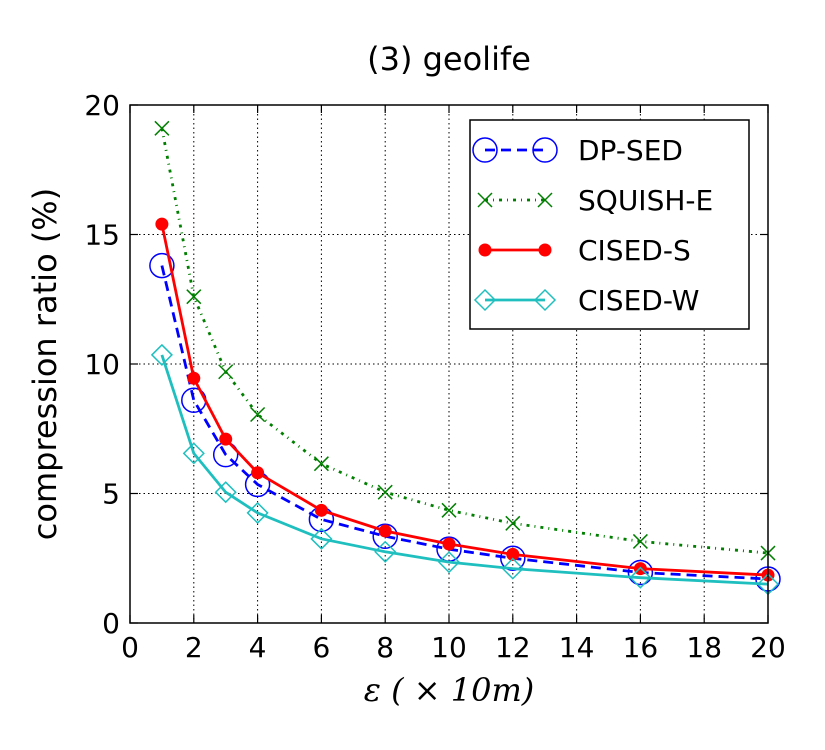 The image size is (825, 750). I want to click on x-tick-label: 0, so click(130, 647).